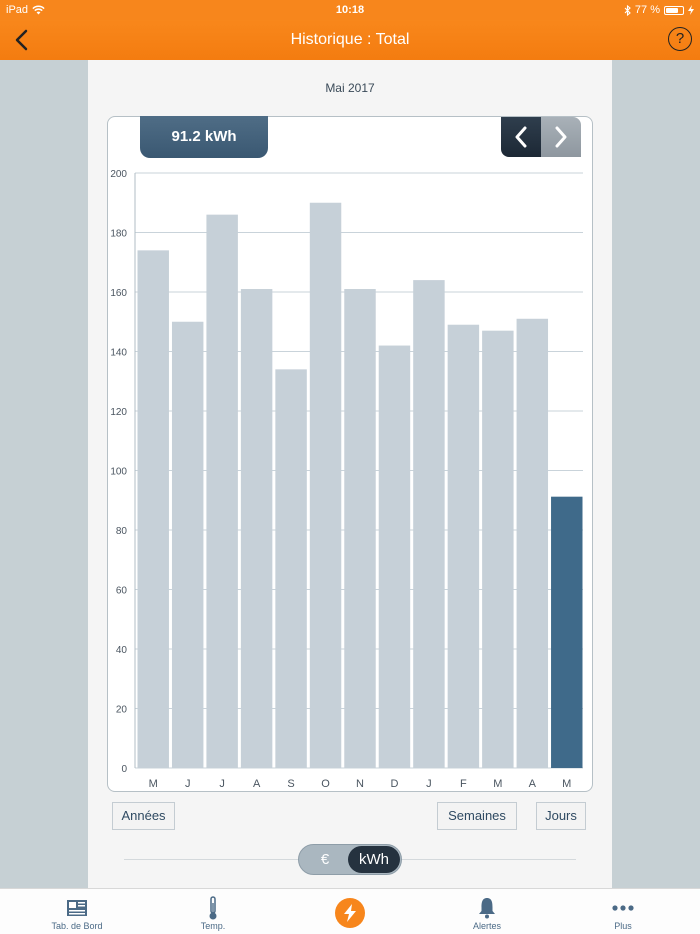 This screenshot has height=934, width=700. What do you see at coordinates (290, 784) in the screenshot?
I see `x-tick-label: S` at bounding box center [290, 784].